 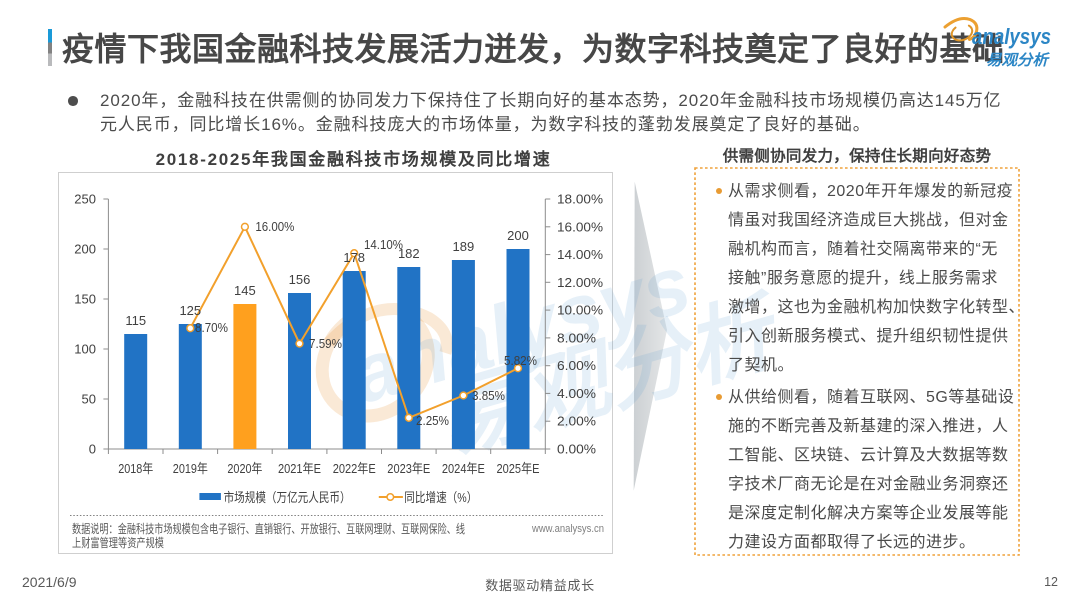 What do you see at coordinates (299, 468) in the screenshot?
I see `svg-text: 2021年E` at bounding box center [299, 468].